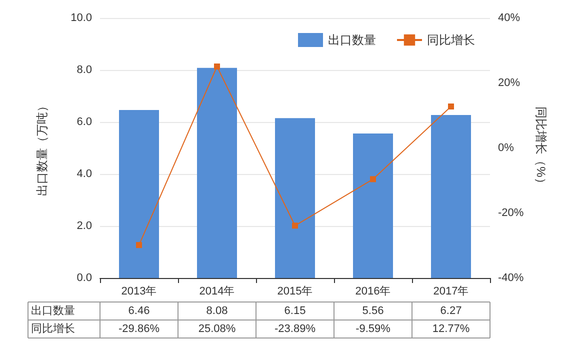  Describe the element at coordinates (352, 40) in the screenshot. I see `legend-label: 出口数量` at that location.